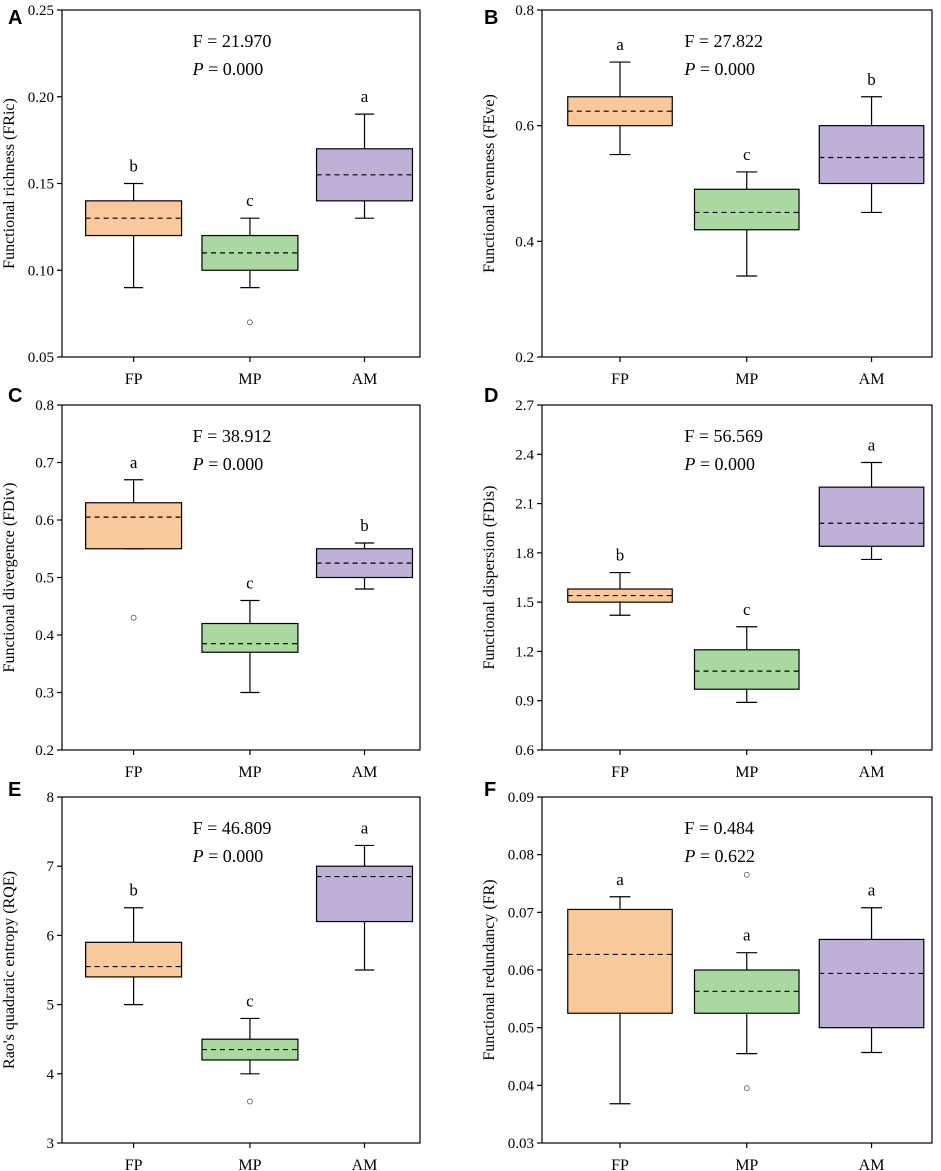 Image resolution: width=941 pixels, height=1171 pixels. I want to click on y-tick-label: 5, so click(51, 1006).